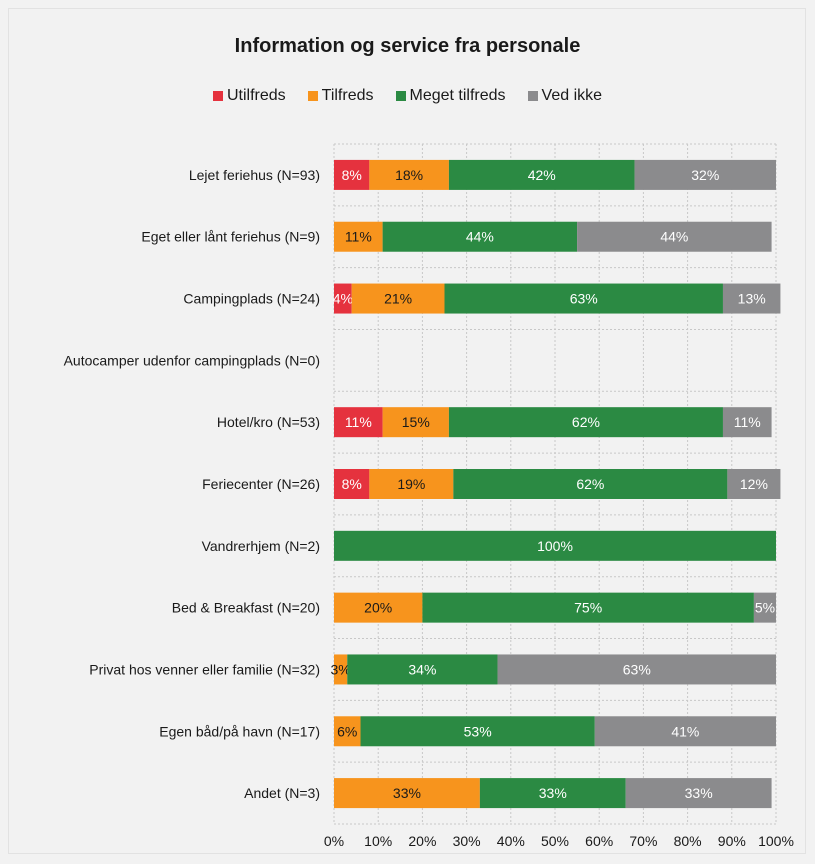 The height and width of the screenshot is (864, 815). I want to click on data-label-2-5: 62%, so click(590, 484).